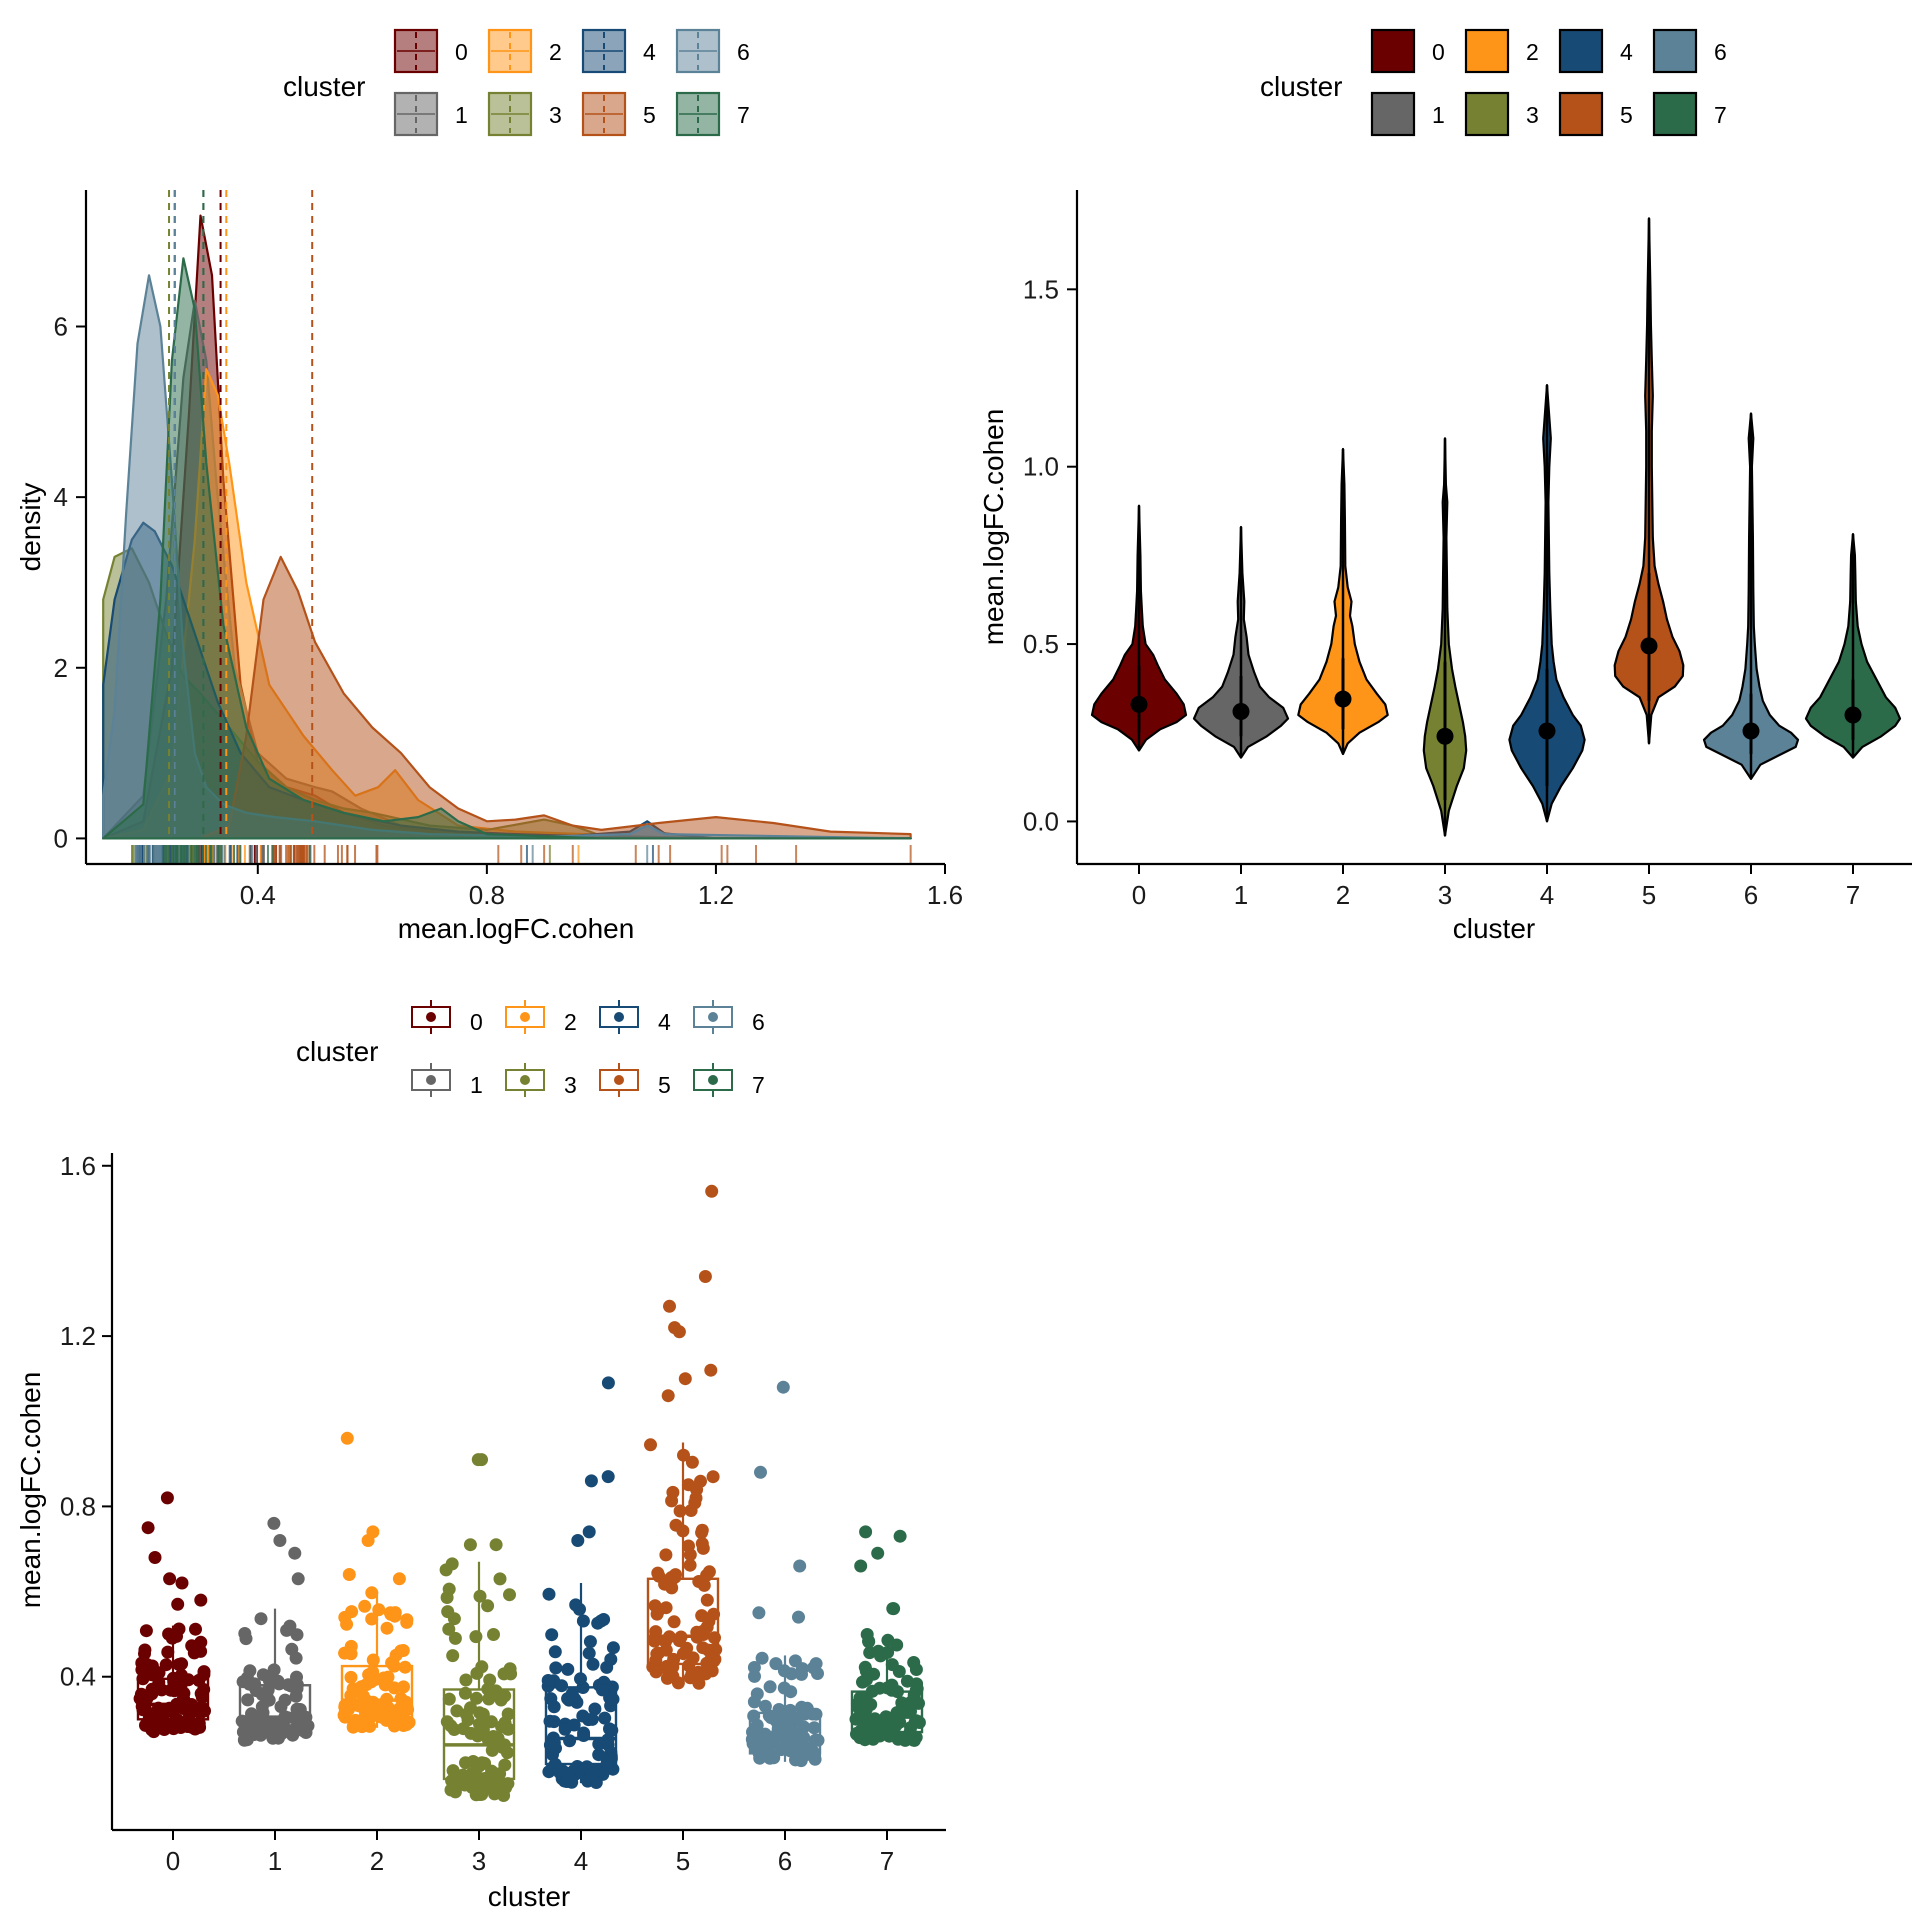  I want to click on violin-x-tick-label: 0, so click(1139, 895).